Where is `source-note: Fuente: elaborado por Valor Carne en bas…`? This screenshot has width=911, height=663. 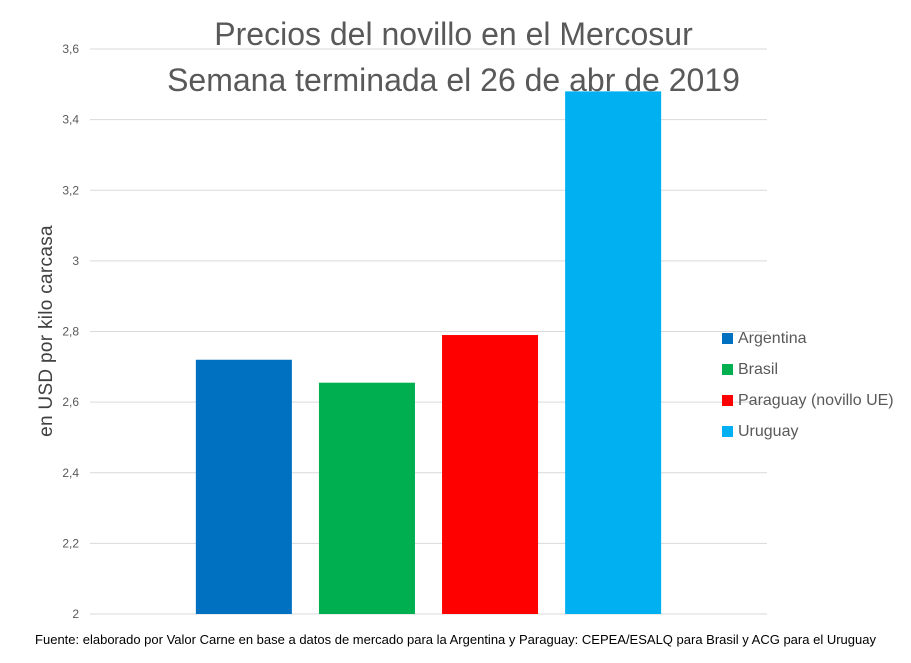
source-note: Fuente: elaborado por Valor Carne en bas… is located at coordinates (455, 639).